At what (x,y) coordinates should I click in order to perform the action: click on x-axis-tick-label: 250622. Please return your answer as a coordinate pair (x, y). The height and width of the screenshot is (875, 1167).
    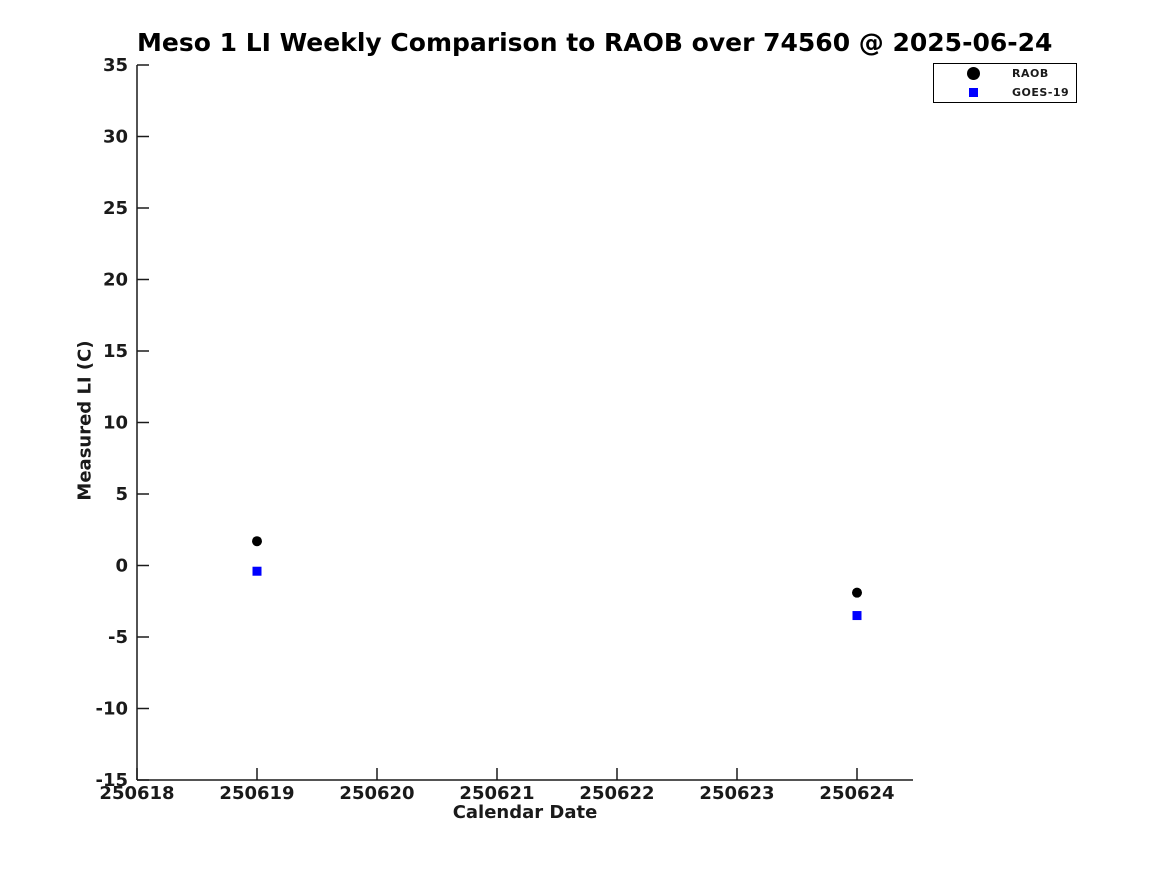
    Looking at the image, I should click on (616, 793).